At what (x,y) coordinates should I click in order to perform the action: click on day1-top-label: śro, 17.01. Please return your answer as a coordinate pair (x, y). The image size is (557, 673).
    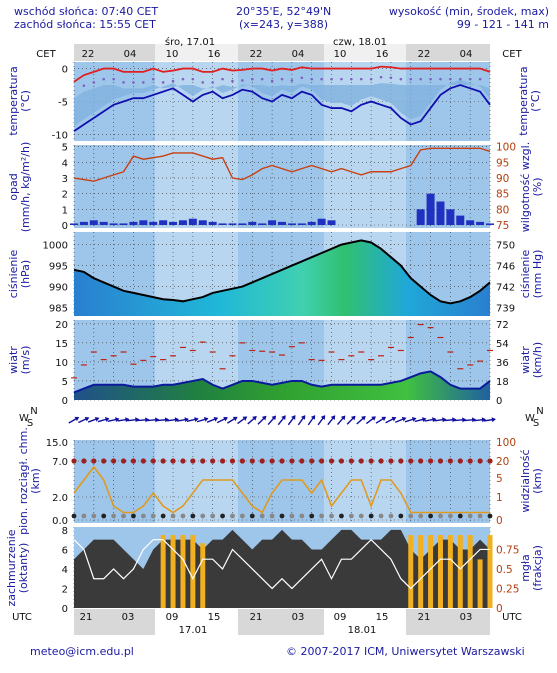
    Looking at the image, I should click on (190, 42).